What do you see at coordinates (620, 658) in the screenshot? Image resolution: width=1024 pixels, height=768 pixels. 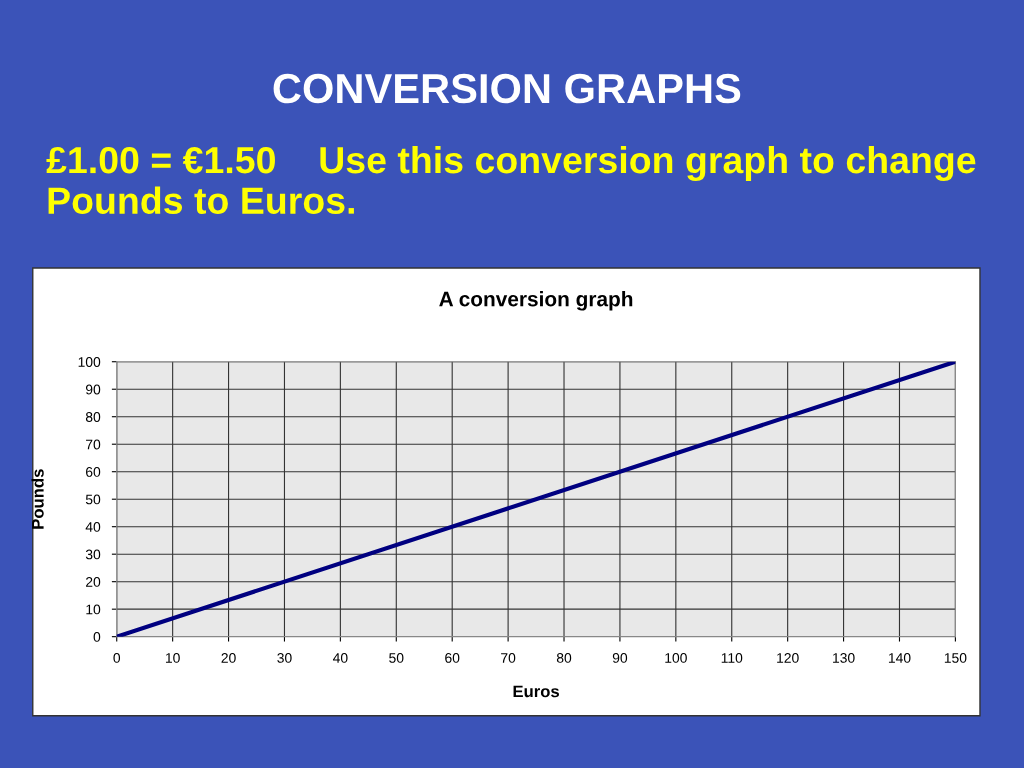 I see `x-tick-label: 90` at bounding box center [620, 658].